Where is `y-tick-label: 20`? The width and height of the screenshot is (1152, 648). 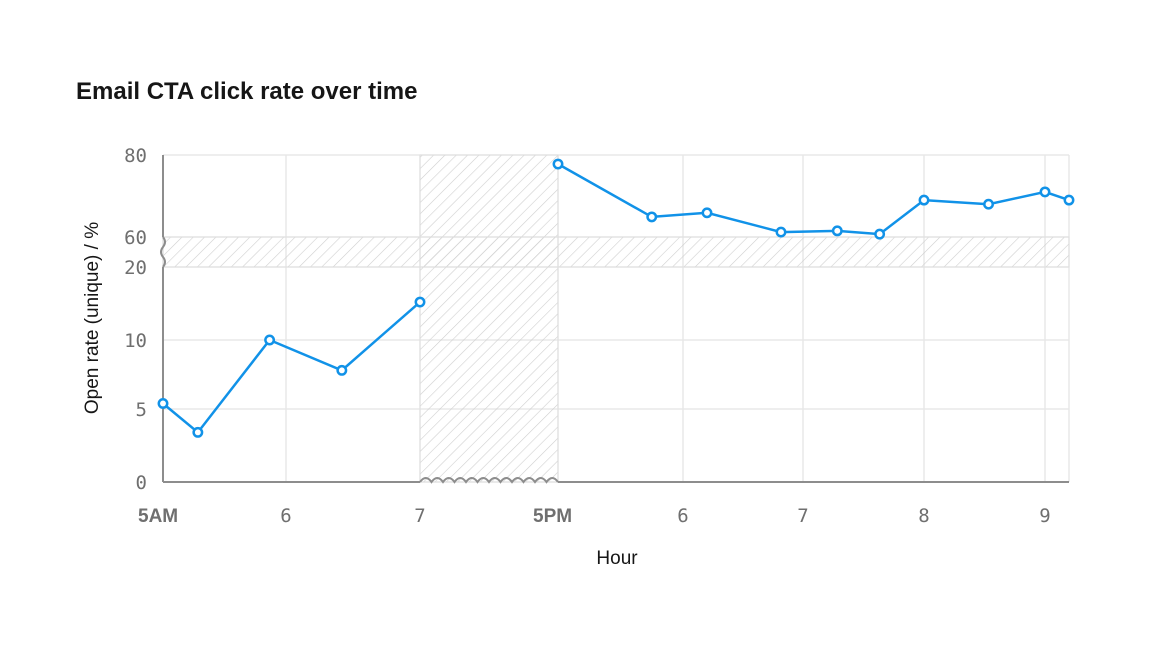
y-tick-label: 20 is located at coordinates (135, 268).